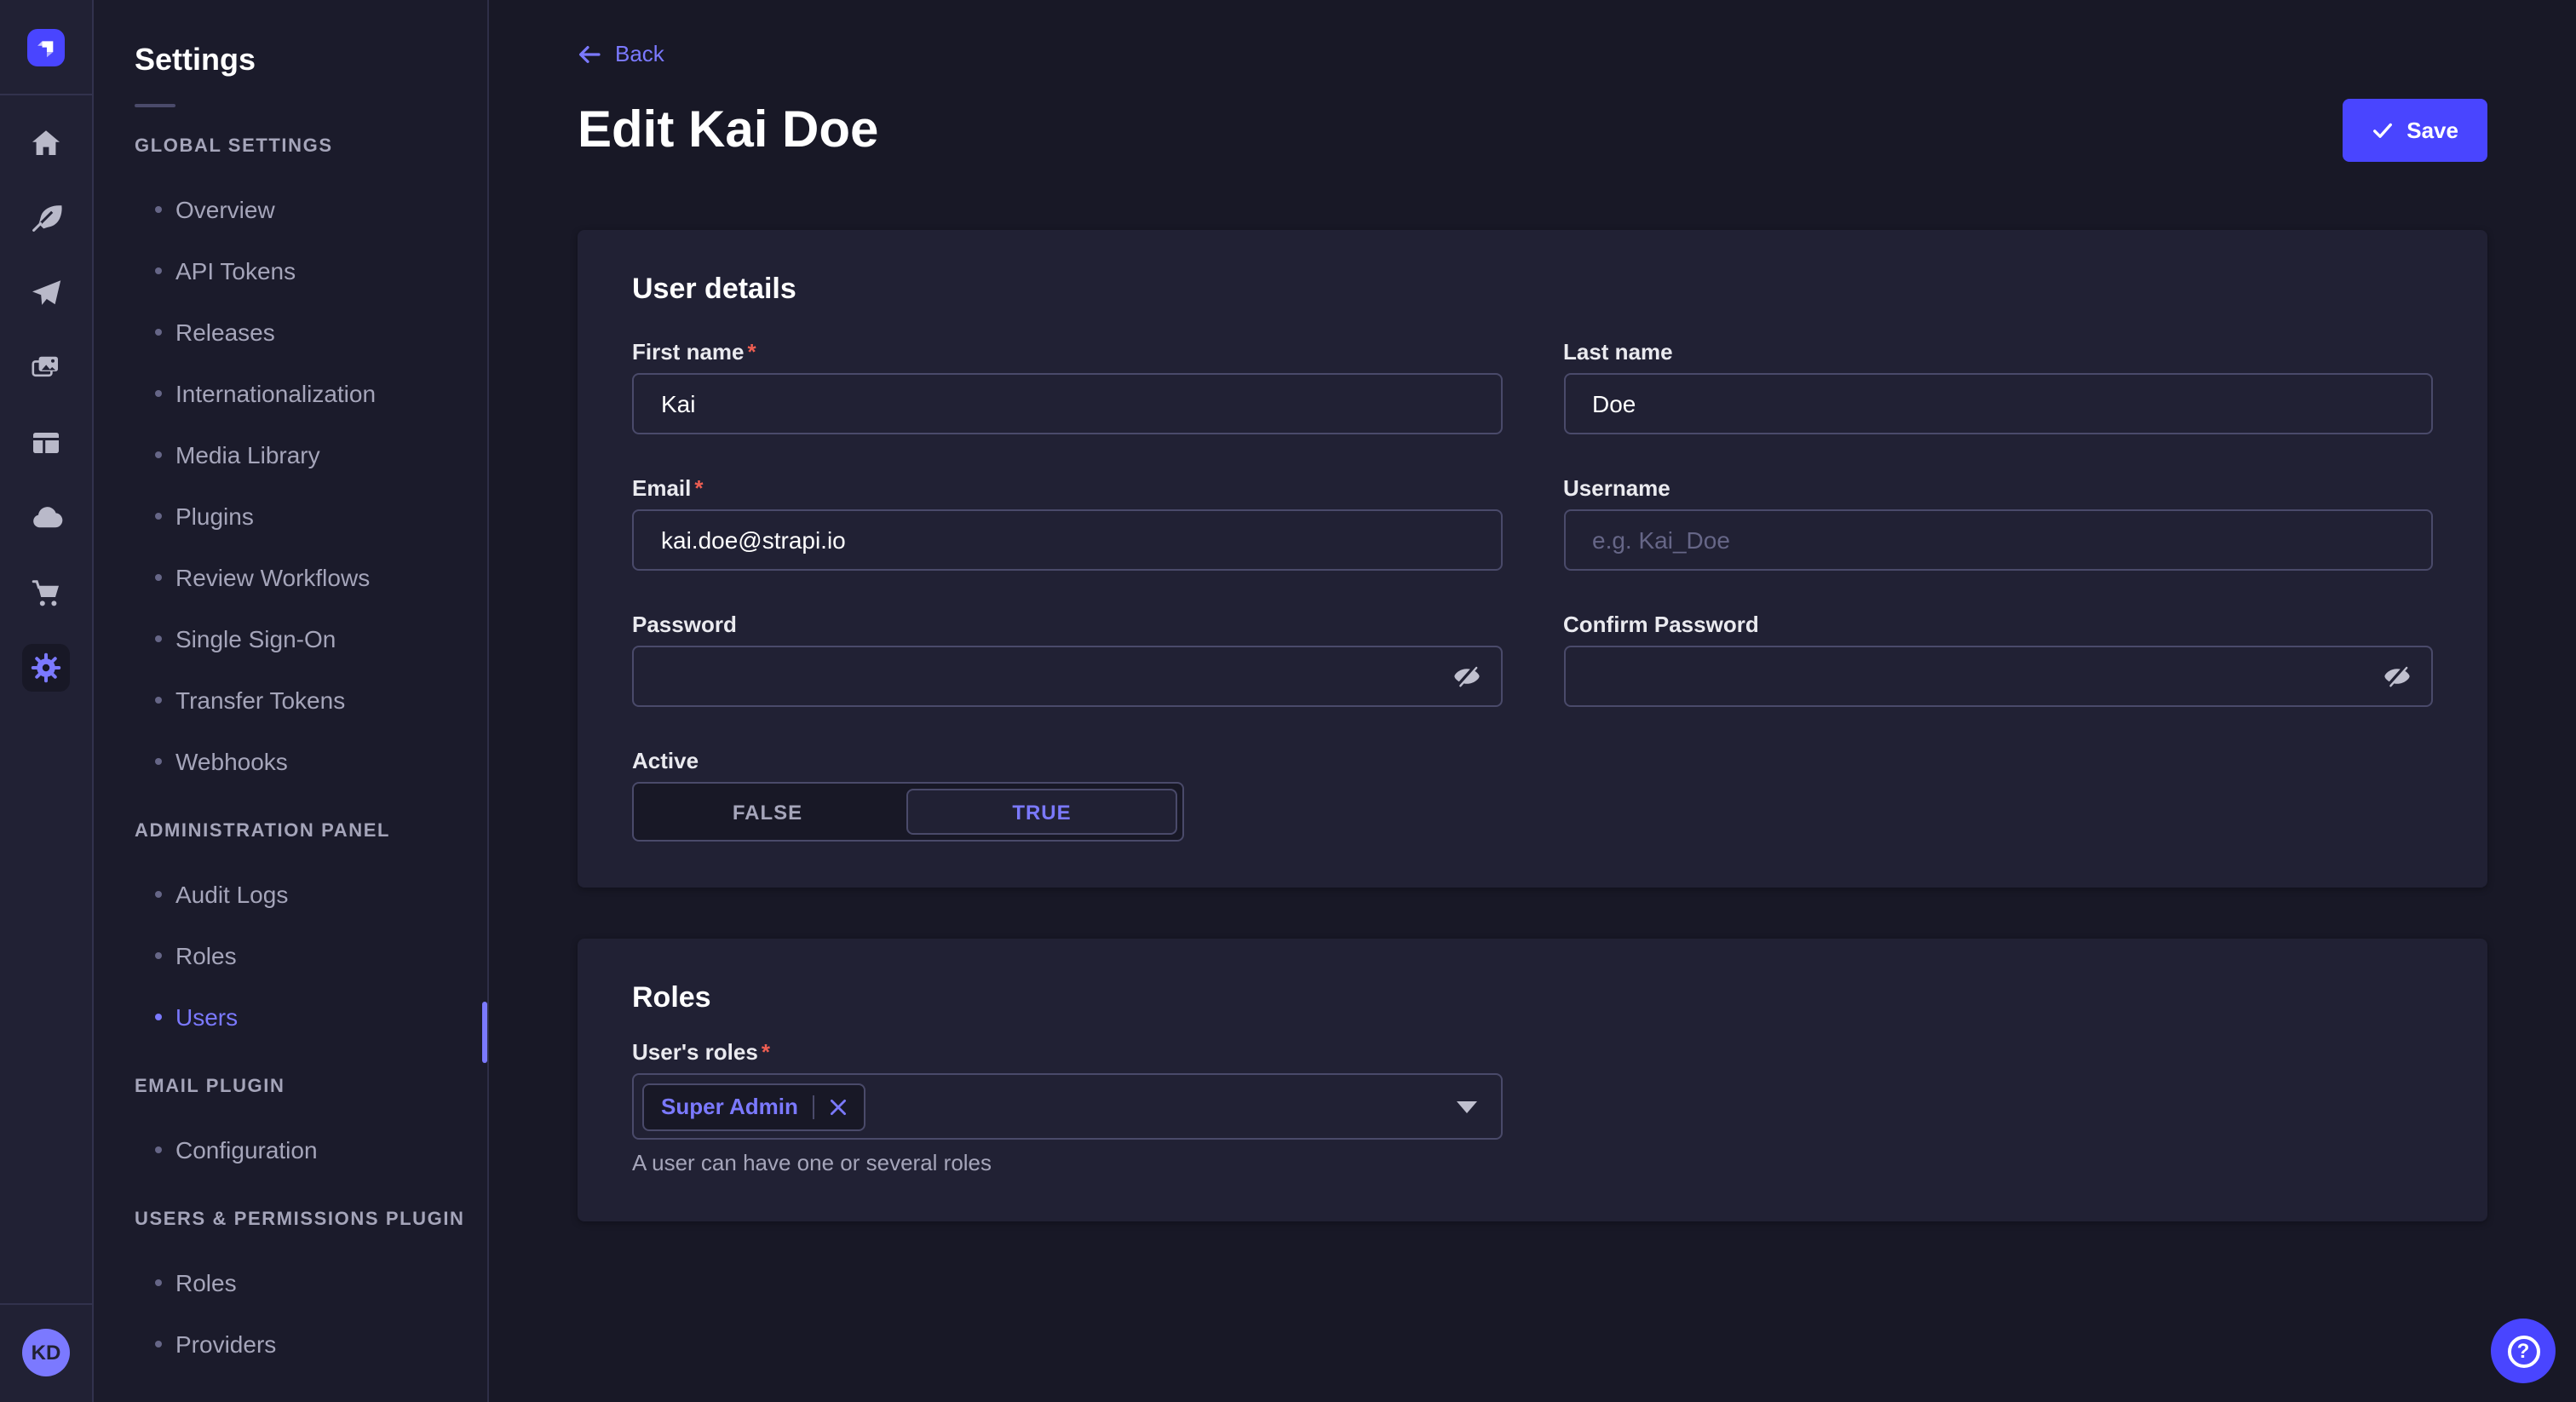 Image resolution: width=2576 pixels, height=1402 pixels. Describe the element at coordinates (290, 393) in the screenshot. I see `sidebar-item-internationalization: Internationalization` at that location.